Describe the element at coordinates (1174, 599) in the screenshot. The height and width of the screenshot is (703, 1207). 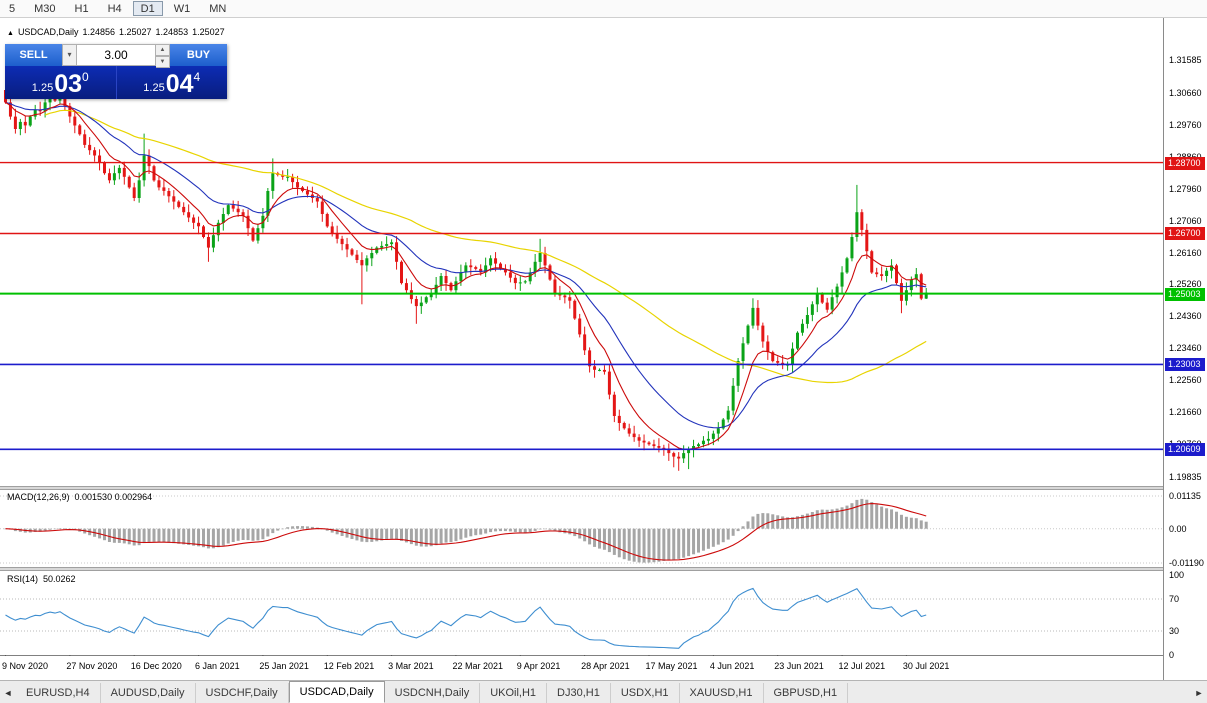
I see `rsi-axis-label: 70` at that location.